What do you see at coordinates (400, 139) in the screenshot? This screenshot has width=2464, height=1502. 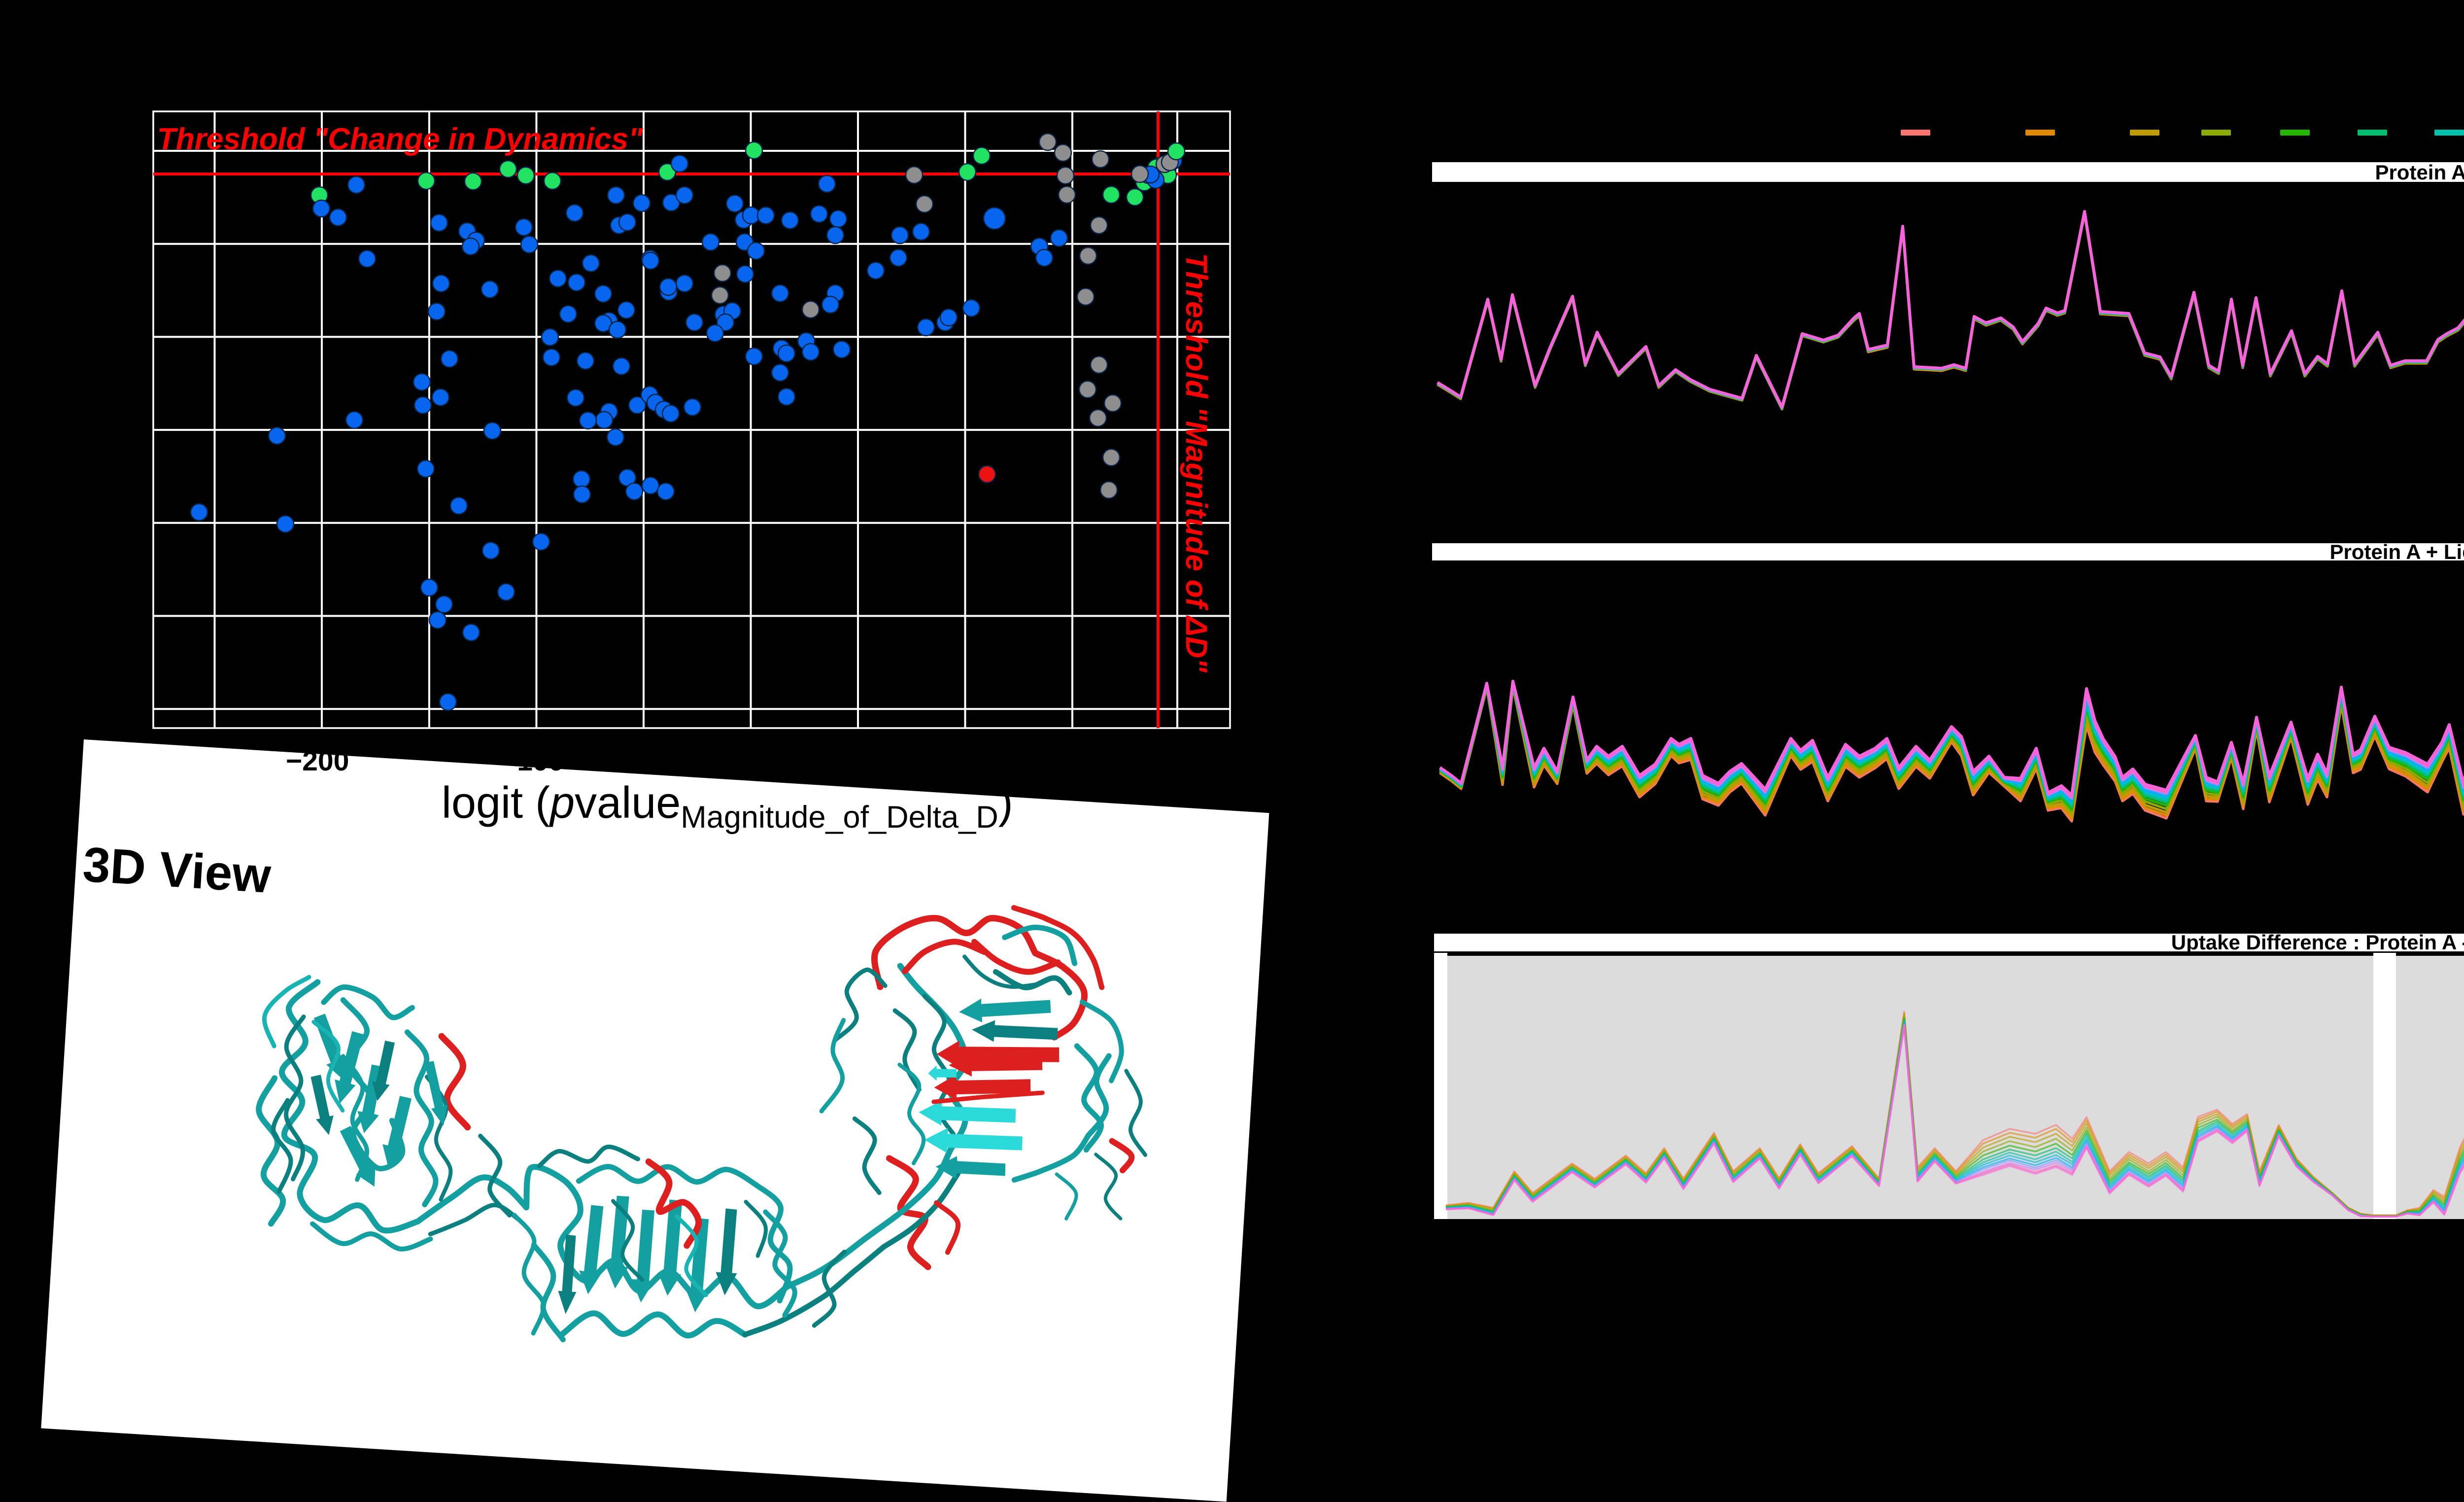 I see `svg-text: Threshold "Change in Dynamics"` at bounding box center [400, 139].